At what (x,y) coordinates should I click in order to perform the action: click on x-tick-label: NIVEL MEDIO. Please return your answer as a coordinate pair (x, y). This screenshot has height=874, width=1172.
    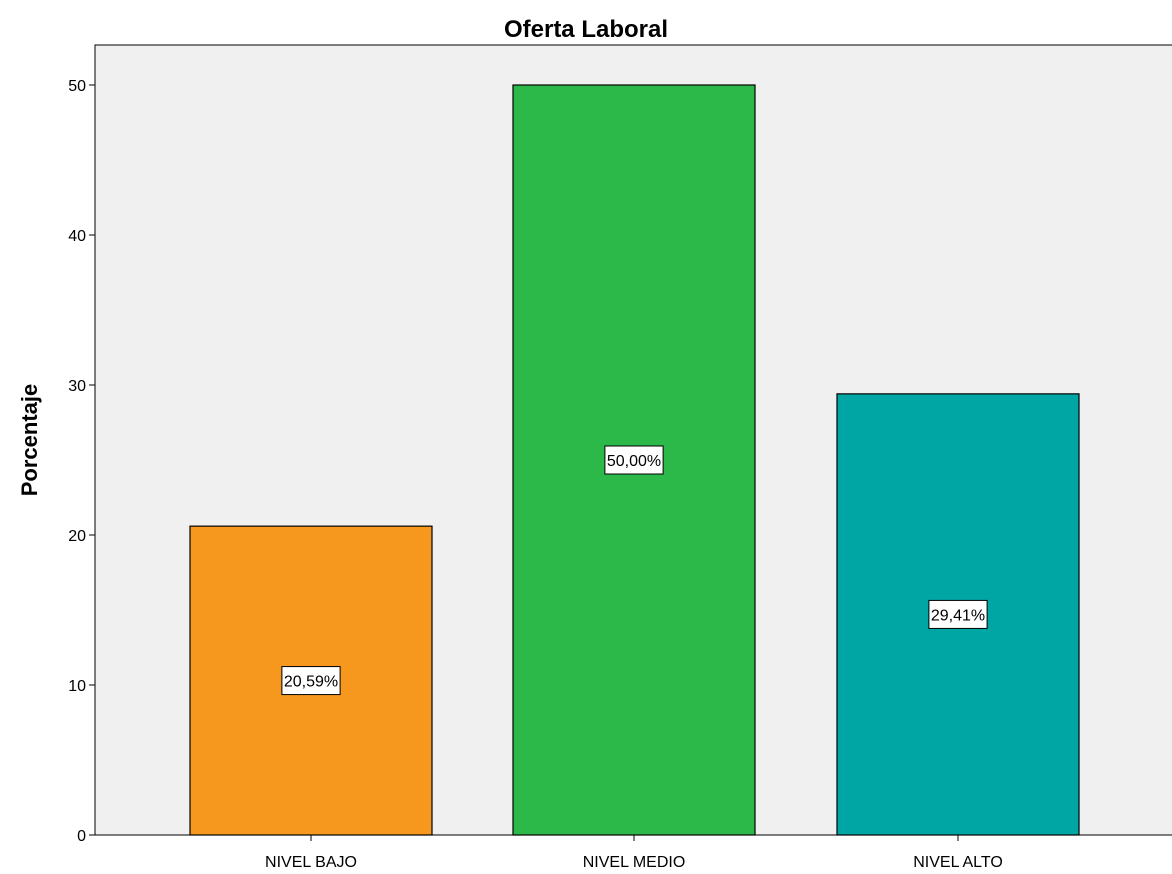
    Looking at the image, I should click on (634, 862).